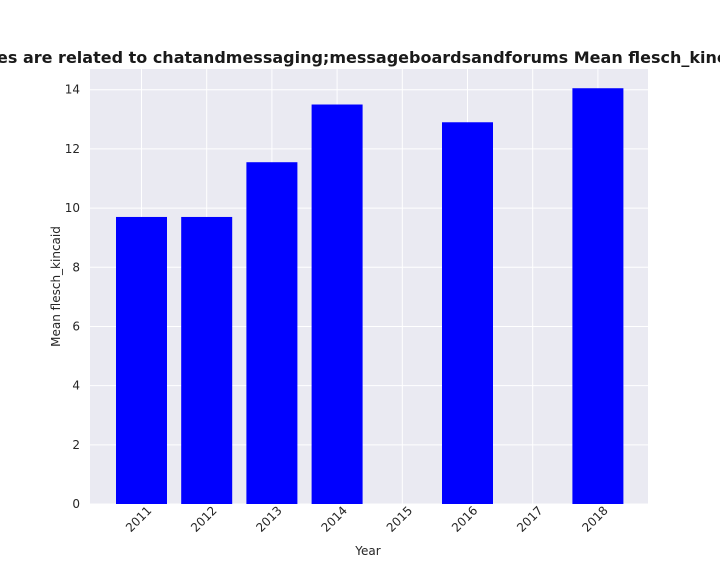 Image resolution: width=720 pixels, height=581 pixels. I want to click on x-axis-ticks: 2011 2012 2013 2014 2015 2016 2017 2018, so click(367, 518).